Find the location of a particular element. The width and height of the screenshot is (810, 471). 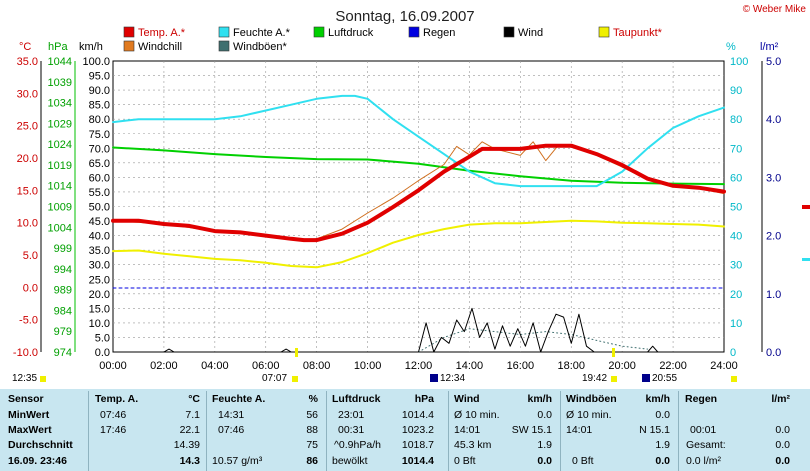

legend-label: Taupunkt* is located at coordinates (638, 33).